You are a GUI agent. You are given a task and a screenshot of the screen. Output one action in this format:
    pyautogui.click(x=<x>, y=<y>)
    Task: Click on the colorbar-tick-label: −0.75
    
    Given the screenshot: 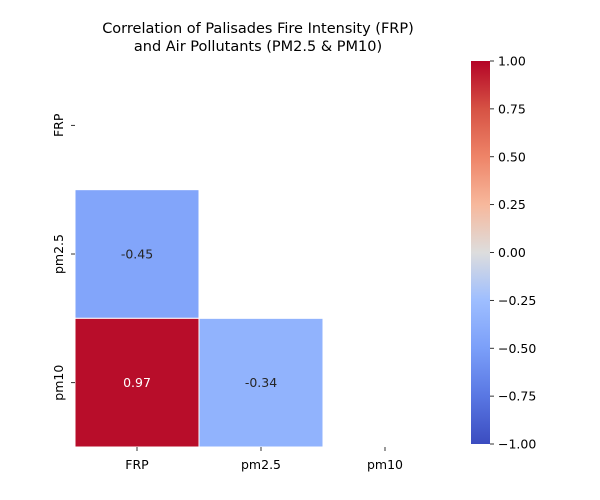 What is the action you would take?
    pyautogui.click(x=517, y=396)
    